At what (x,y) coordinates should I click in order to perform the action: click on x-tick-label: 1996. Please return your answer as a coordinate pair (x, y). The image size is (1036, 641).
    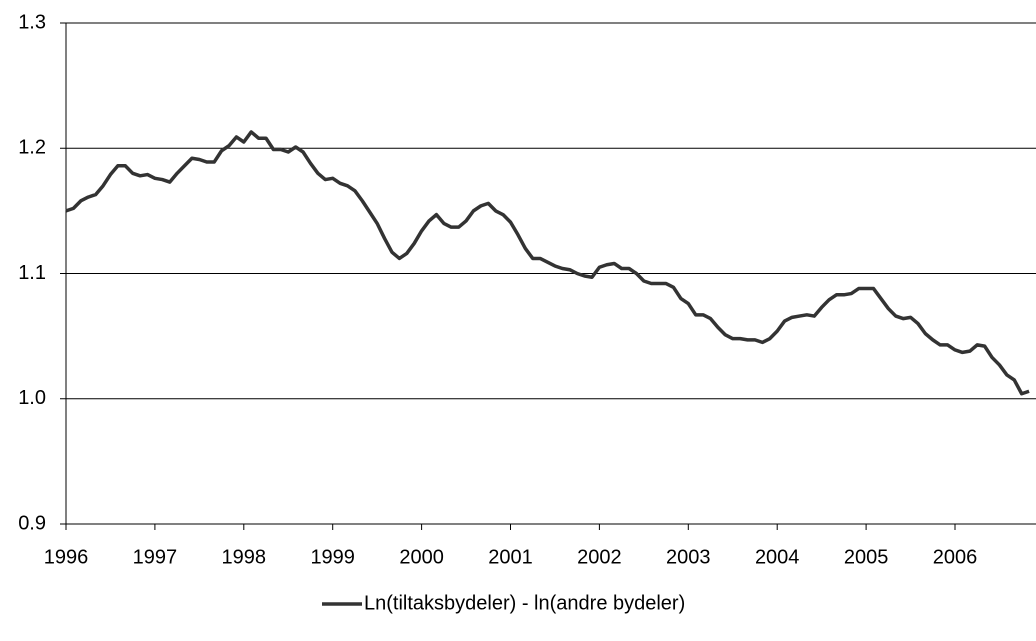
    Looking at the image, I should click on (66, 557).